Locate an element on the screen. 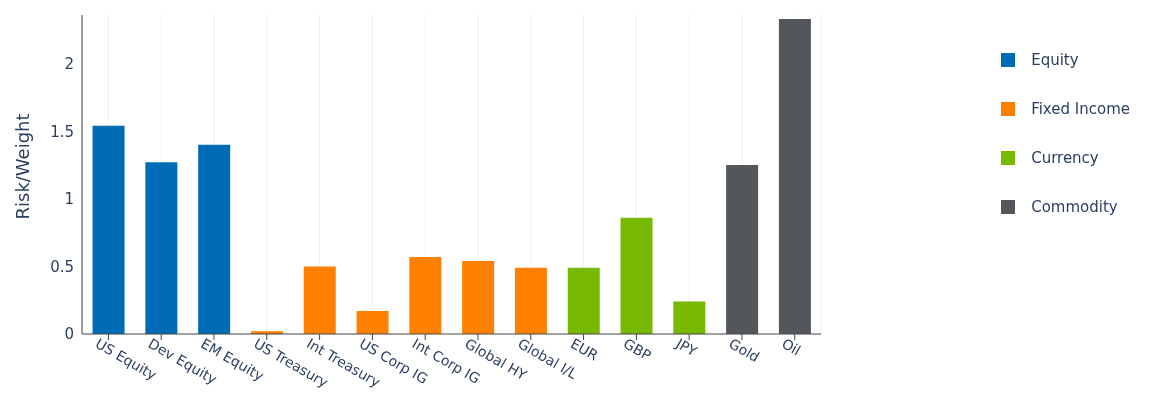 The height and width of the screenshot is (412, 1158). x-tick-label: EUR is located at coordinates (584, 349).